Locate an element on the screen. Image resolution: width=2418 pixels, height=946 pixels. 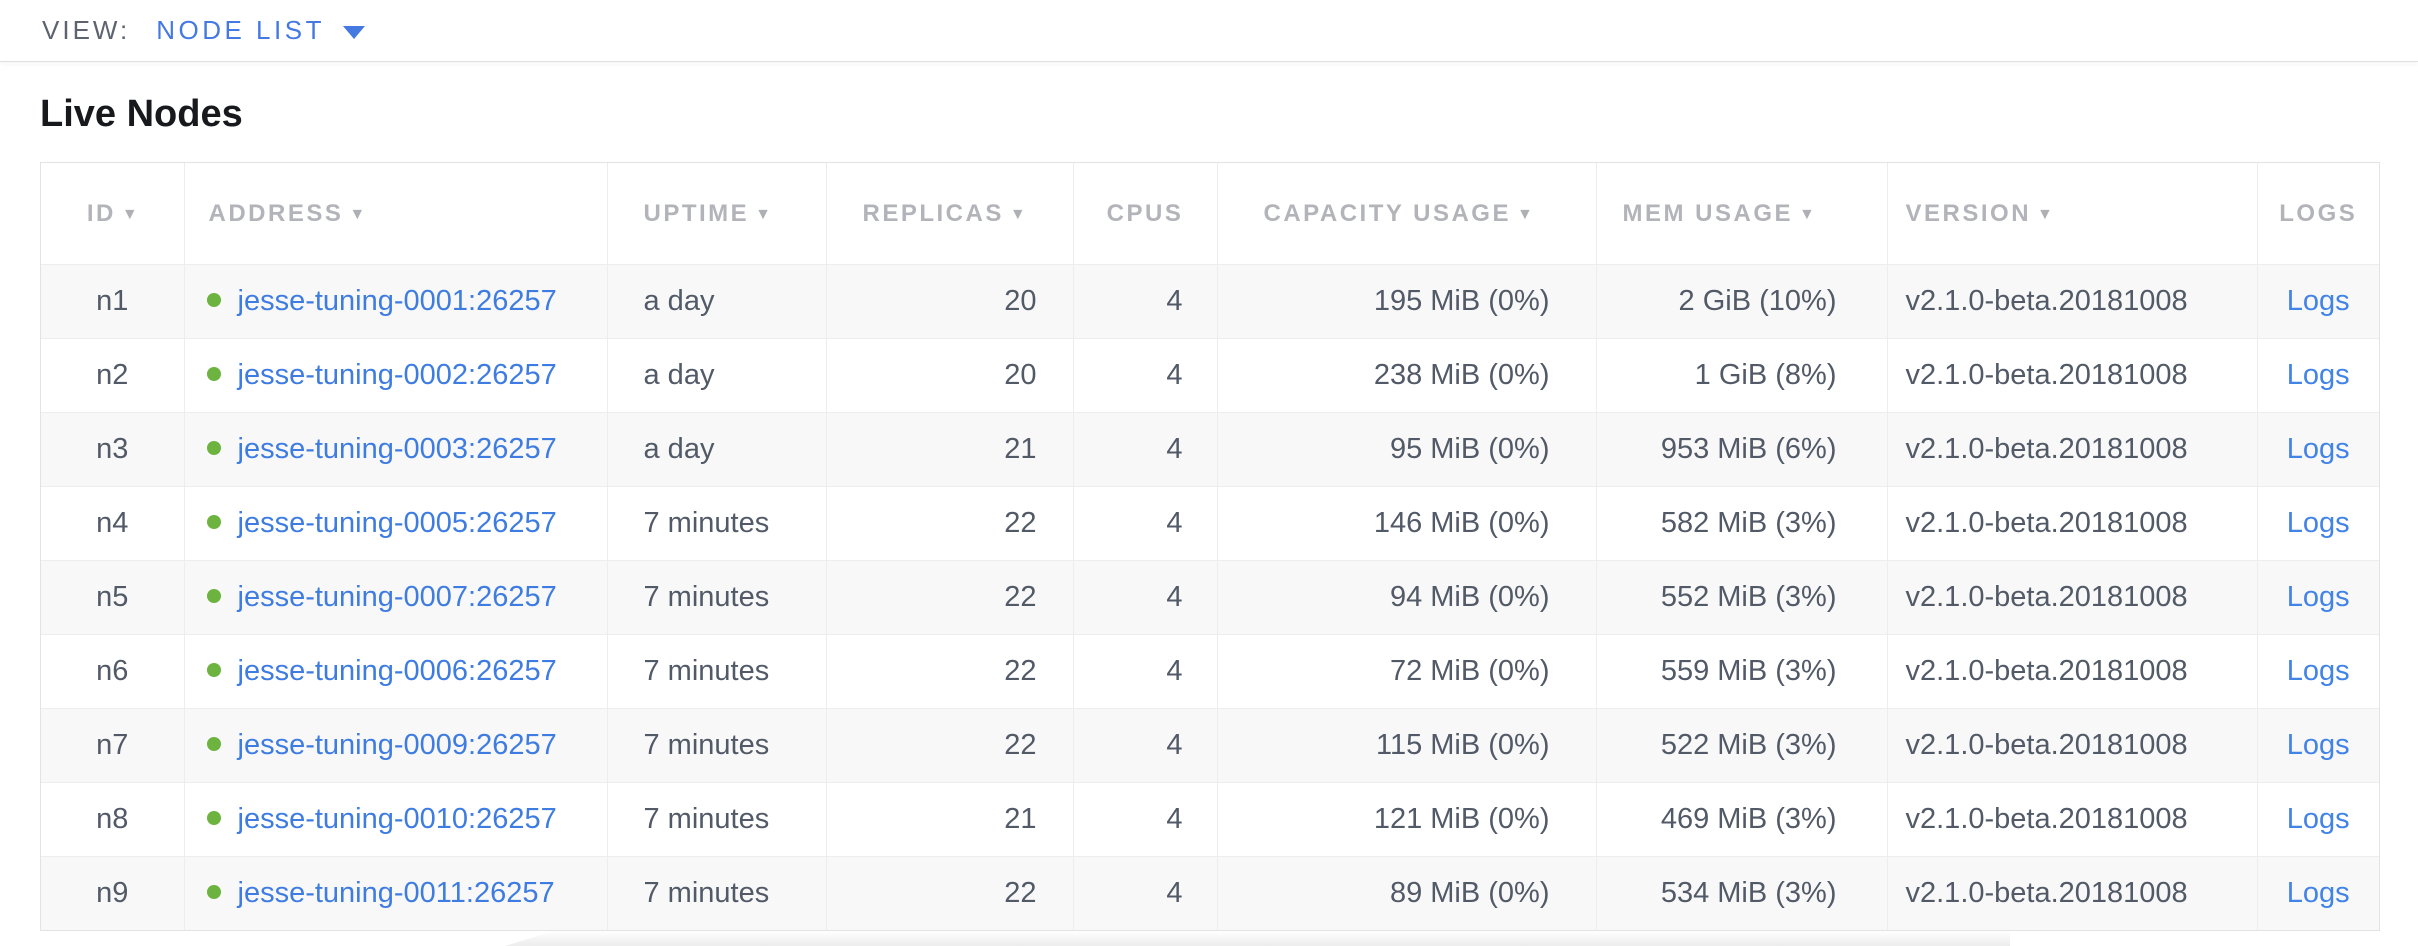
cell-mem-usage: 582 MiB (3%) is located at coordinates (1742, 523).